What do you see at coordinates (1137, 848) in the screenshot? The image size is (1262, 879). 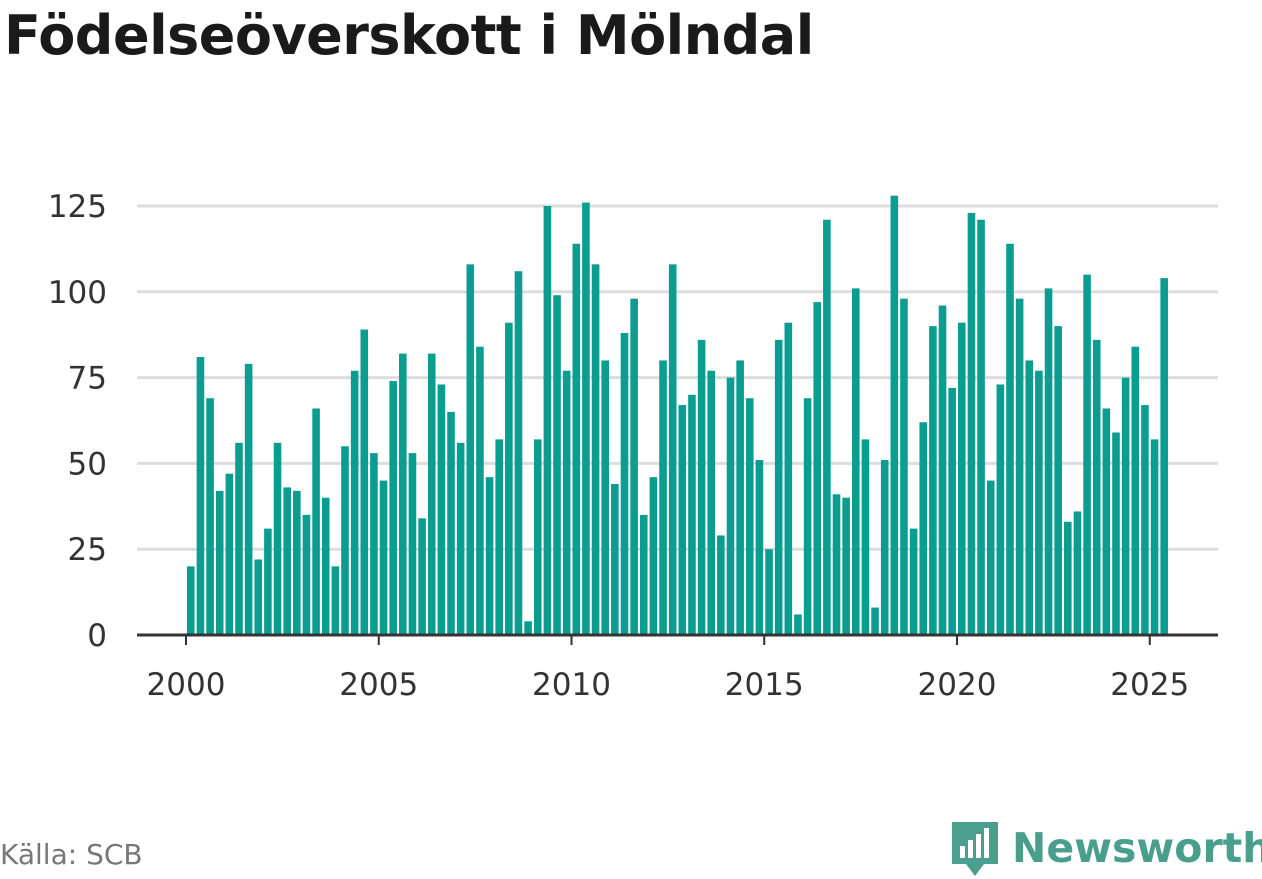 I see `brand-name: Newsworthy` at bounding box center [1137, 848].